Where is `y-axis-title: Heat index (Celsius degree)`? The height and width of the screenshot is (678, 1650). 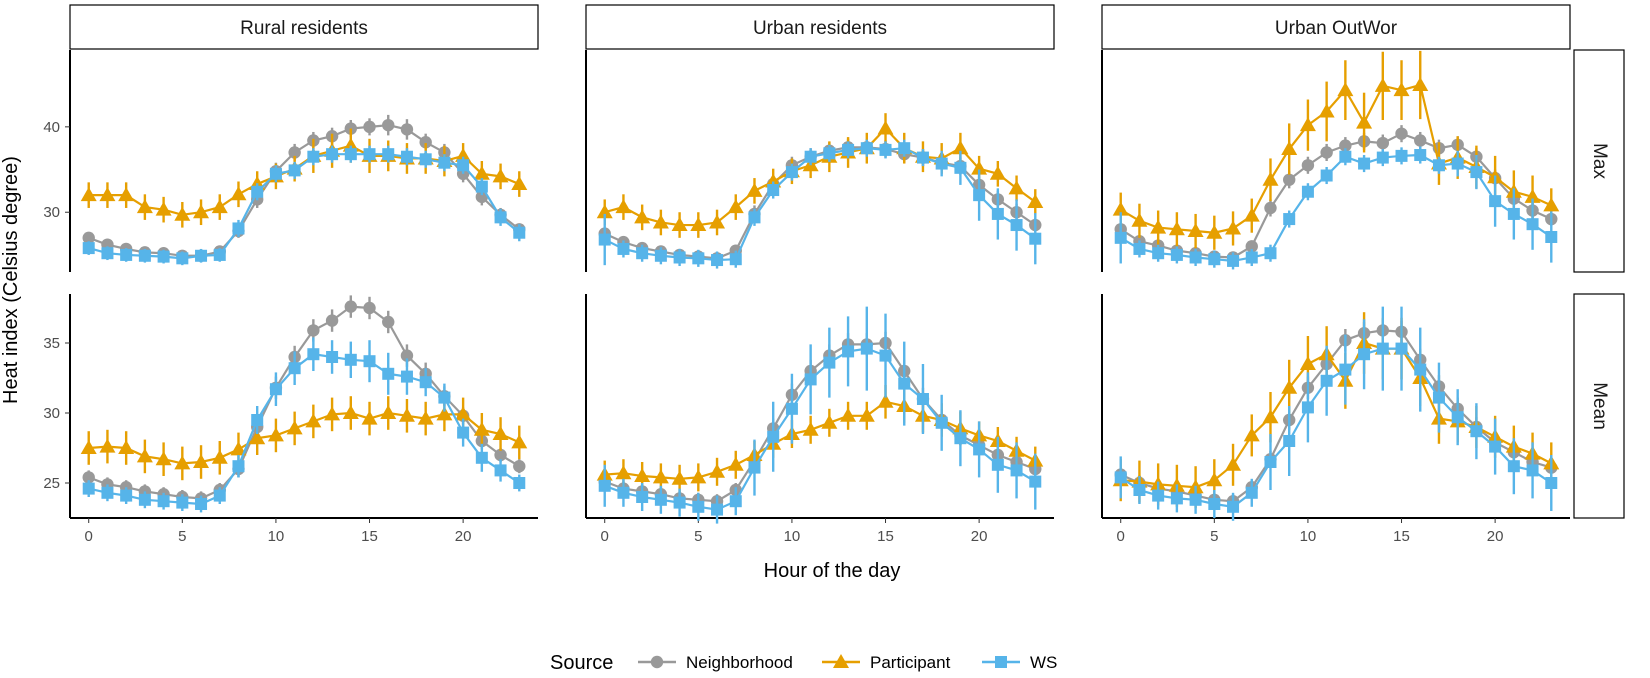 y-axis-title: Heat index (Celsius degree) is located at coordinates (11, 280).